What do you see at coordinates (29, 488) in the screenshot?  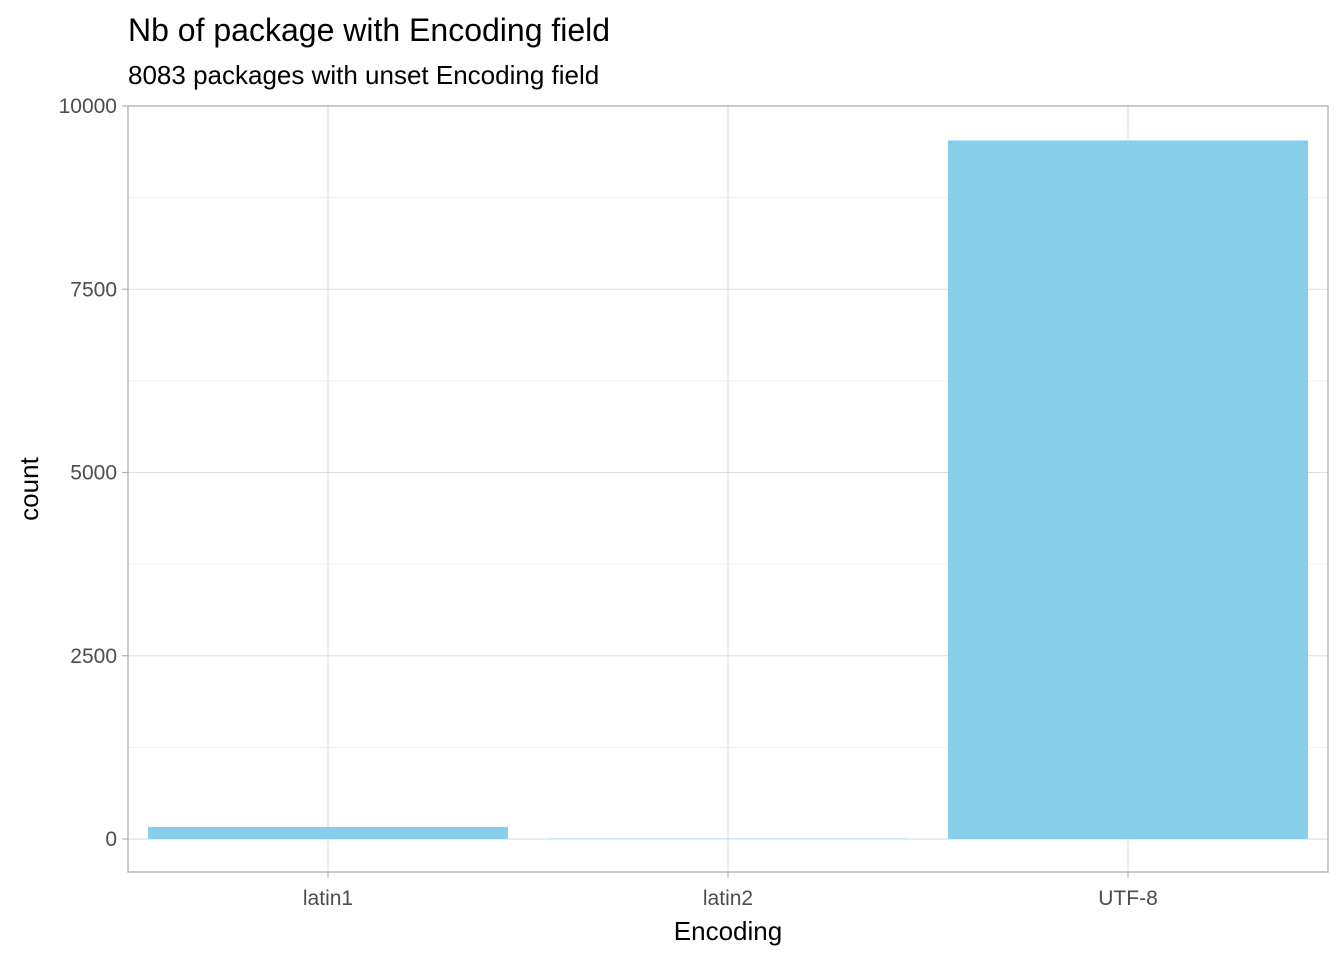 I see `y-axis-title: count` at bounding box center [29, 488].